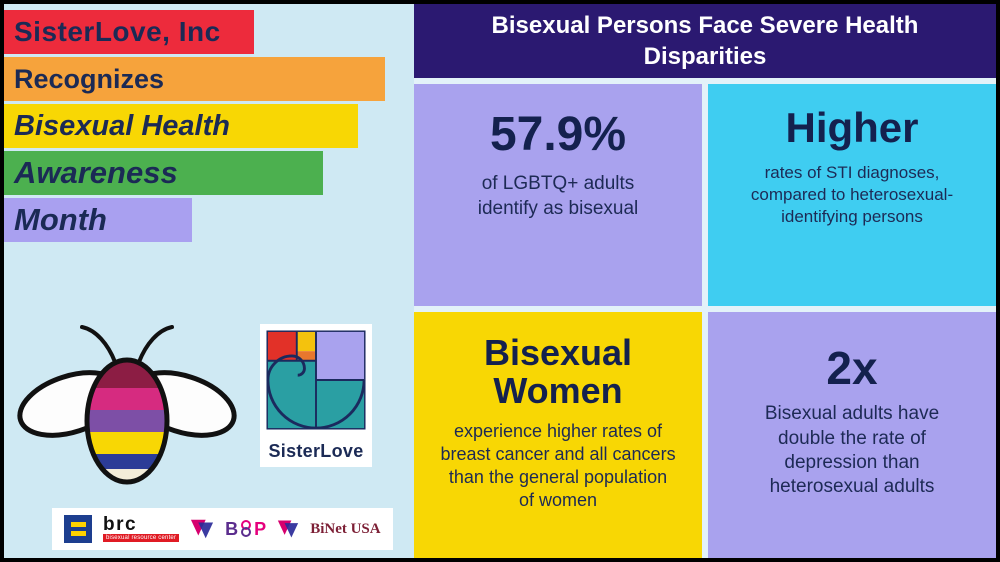 The height and width of the screenshot is (562, 1000). I want to click on sisterlove-logo: SisterLove, so click(316, 395).